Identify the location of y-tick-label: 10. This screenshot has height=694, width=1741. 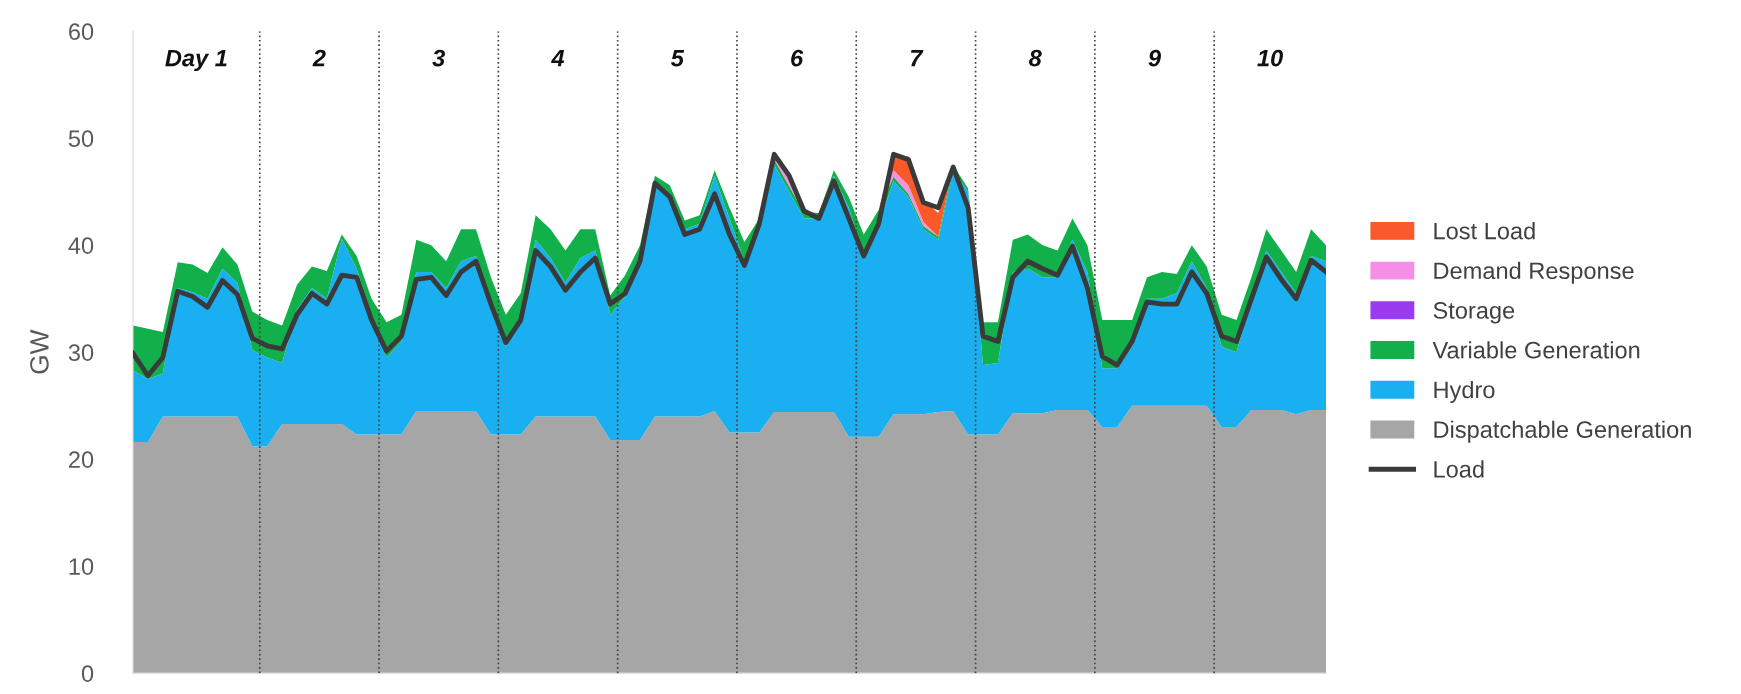
(81, 566).